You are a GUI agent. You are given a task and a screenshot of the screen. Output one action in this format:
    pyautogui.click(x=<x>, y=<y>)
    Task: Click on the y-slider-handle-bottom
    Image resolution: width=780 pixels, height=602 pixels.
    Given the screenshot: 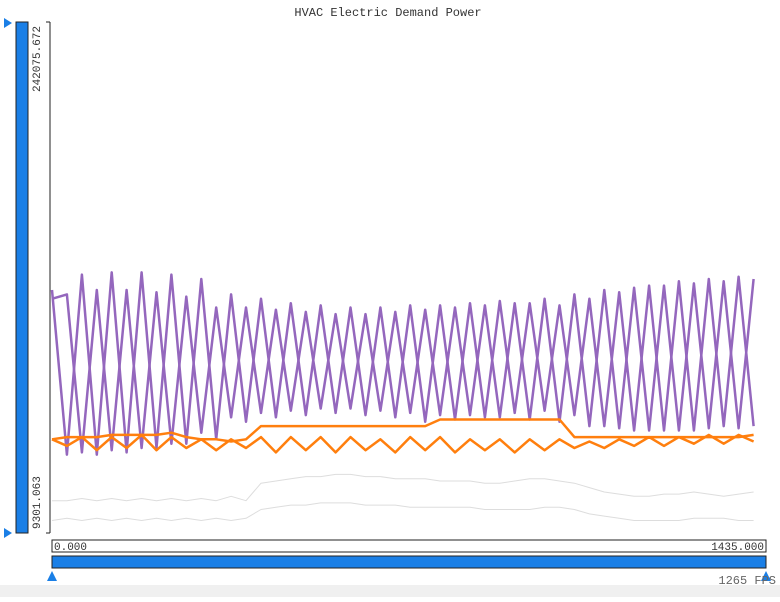 What is the action you would take?
    pyautogui.click(x=8, y=533)
    